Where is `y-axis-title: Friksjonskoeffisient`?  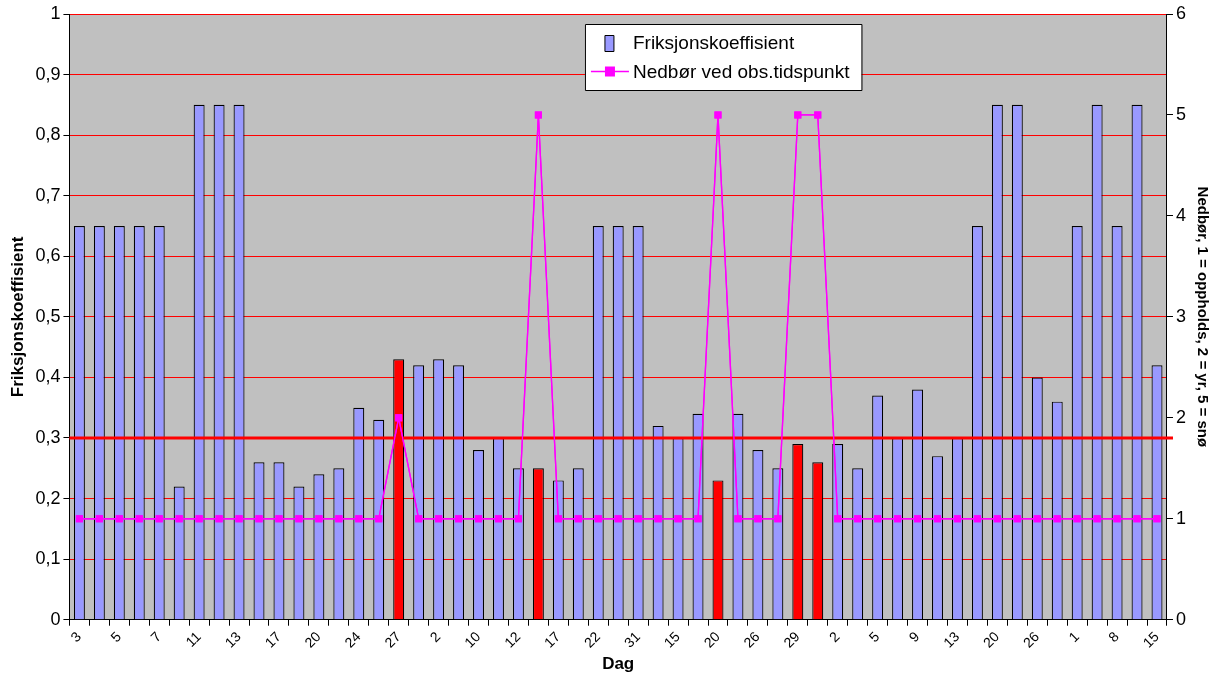 y-axis-title: Friksjonskoeffisient is located at coordinates (17, 317).